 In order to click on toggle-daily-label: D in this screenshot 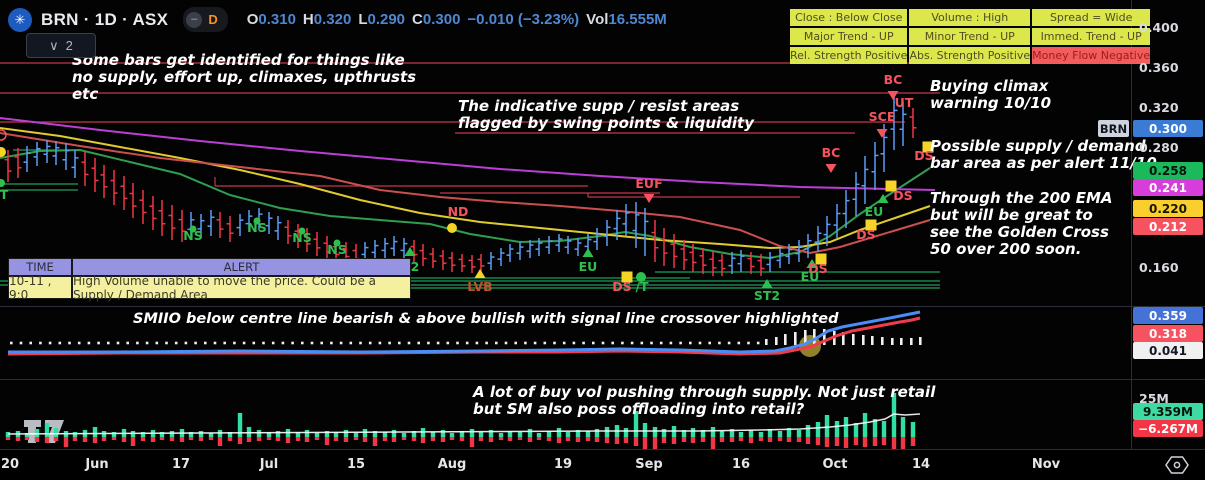, I will do `click(213, 19)`.